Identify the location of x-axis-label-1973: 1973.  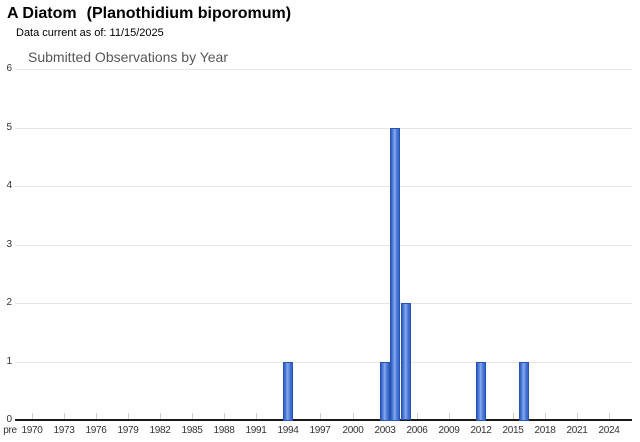
(64, 430).